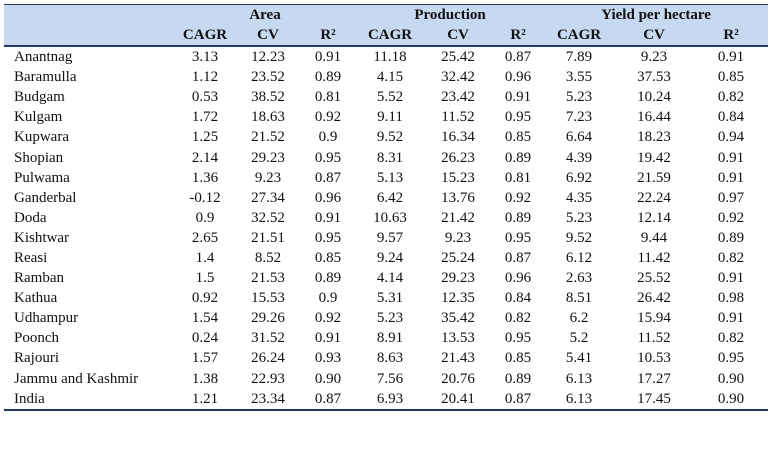 The width and height of the screenshot is (772, 452). What do you see at coordinates (579, 177) in the screenshot?
I see `yield-cagr-cell: 6.92` at bounding box center [579, 177].